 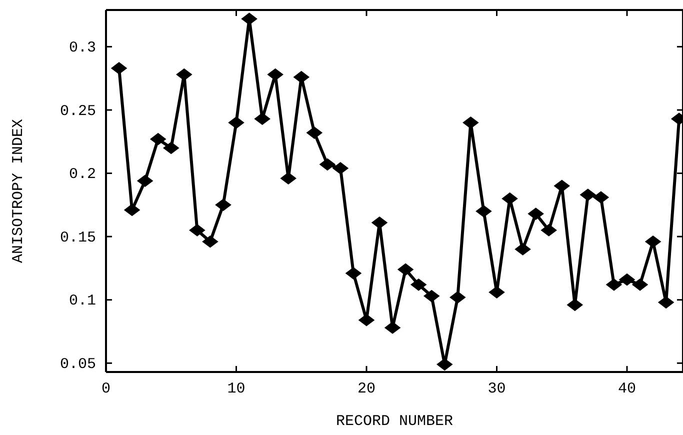 What do you see at coordinates (366, 389) in the screenshot?
I see `x-tick-label: 20` at bounding box center [366, 389].